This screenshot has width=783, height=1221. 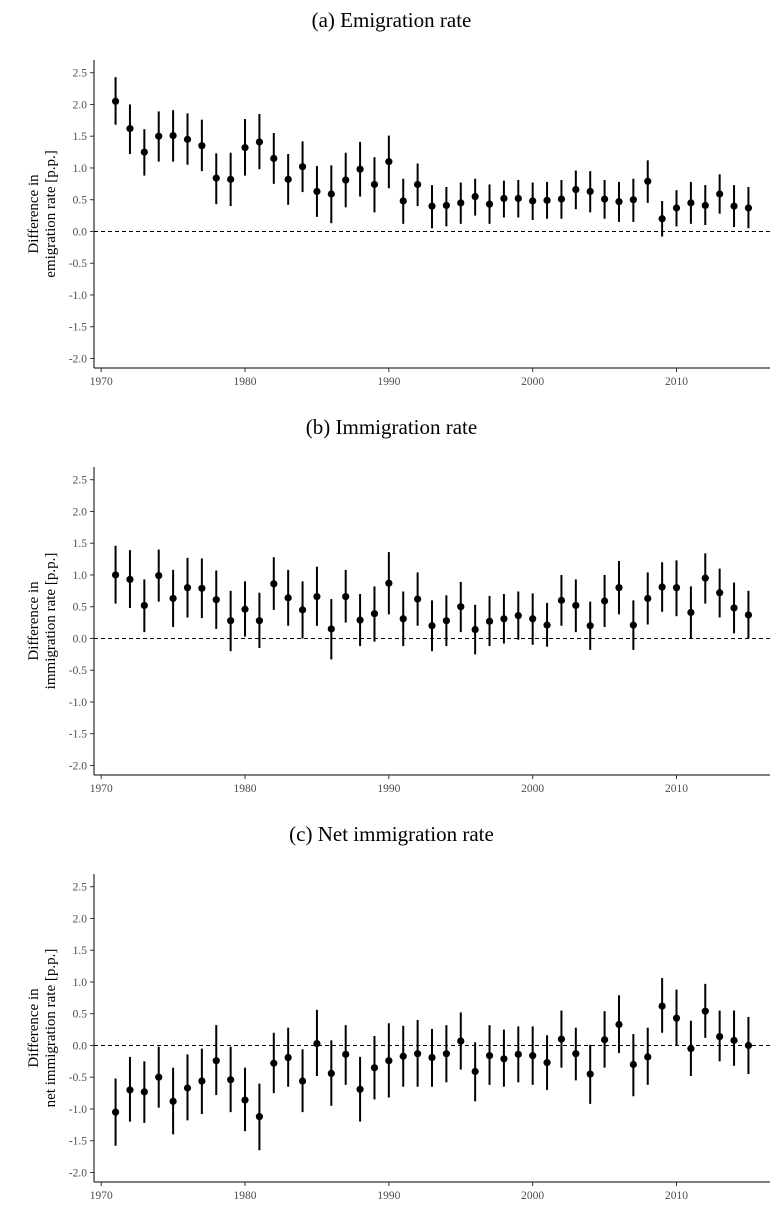 What do you see at coordinates (78, 359) in the screenshot?
I see `y-tick-label: -2.0` at bounding box center [78, 359].